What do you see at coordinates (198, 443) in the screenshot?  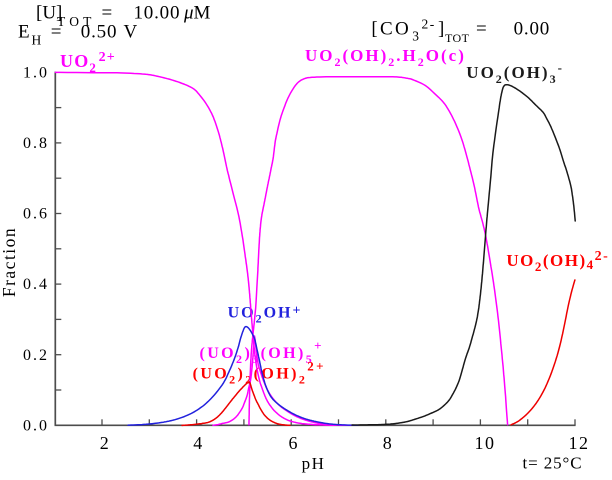 I see `svg-text: 4` at bounding box center [198, 443].